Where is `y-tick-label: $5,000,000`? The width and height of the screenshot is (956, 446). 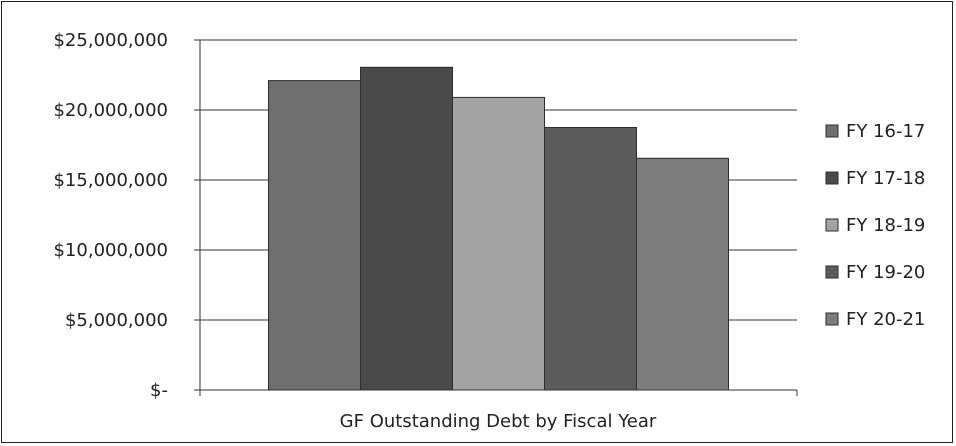
y-tick-label: $5,000,000 is located at coordinates (116, 320).